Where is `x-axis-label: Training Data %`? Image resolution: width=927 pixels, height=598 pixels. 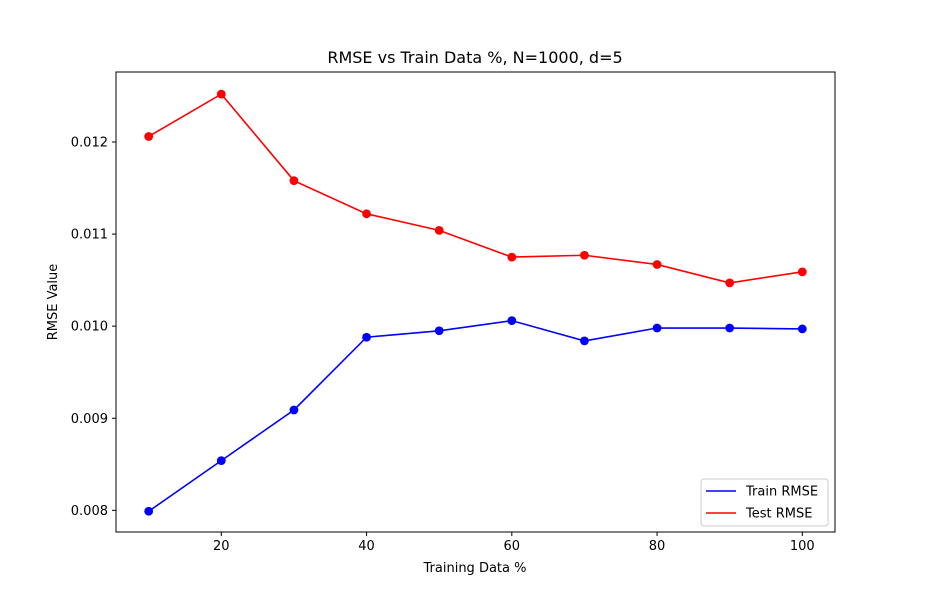 x-axis-label: Training Data % is located at coordinates (475, 568).